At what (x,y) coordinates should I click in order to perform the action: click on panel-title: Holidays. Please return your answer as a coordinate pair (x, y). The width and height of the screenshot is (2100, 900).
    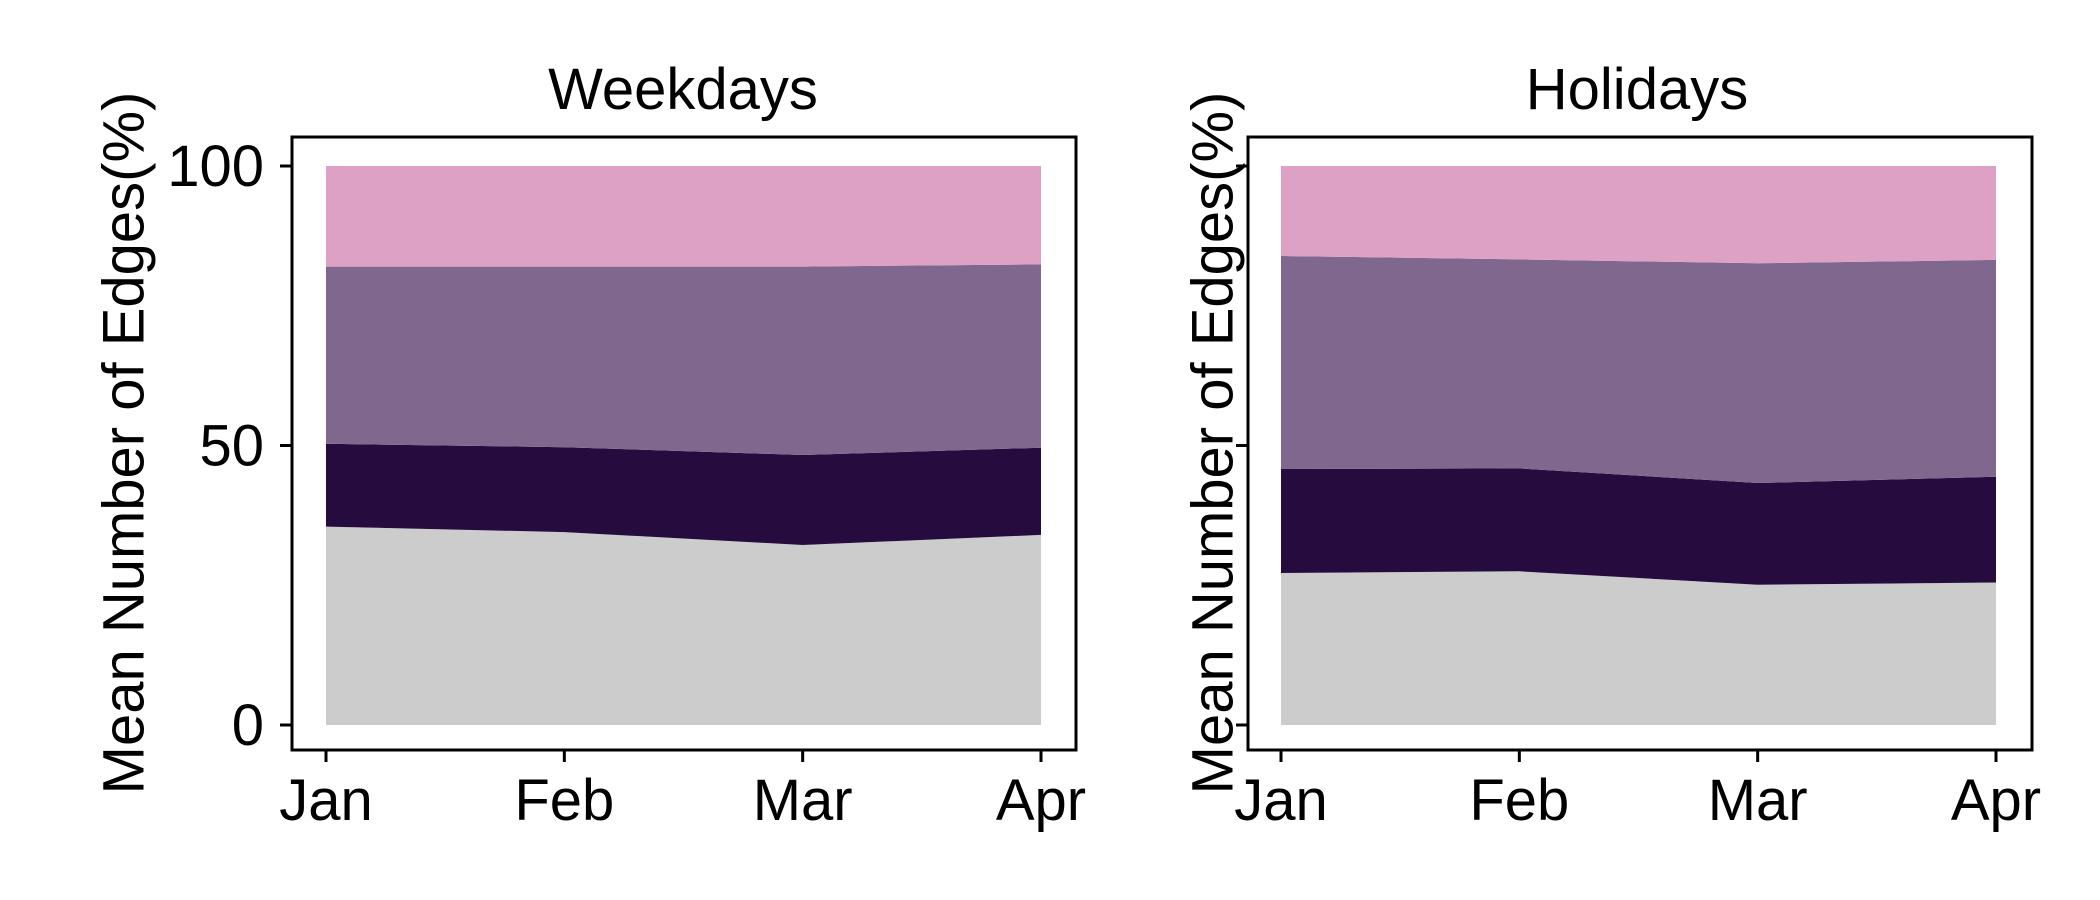
    Looking at the image, I should click on (1637, 89).